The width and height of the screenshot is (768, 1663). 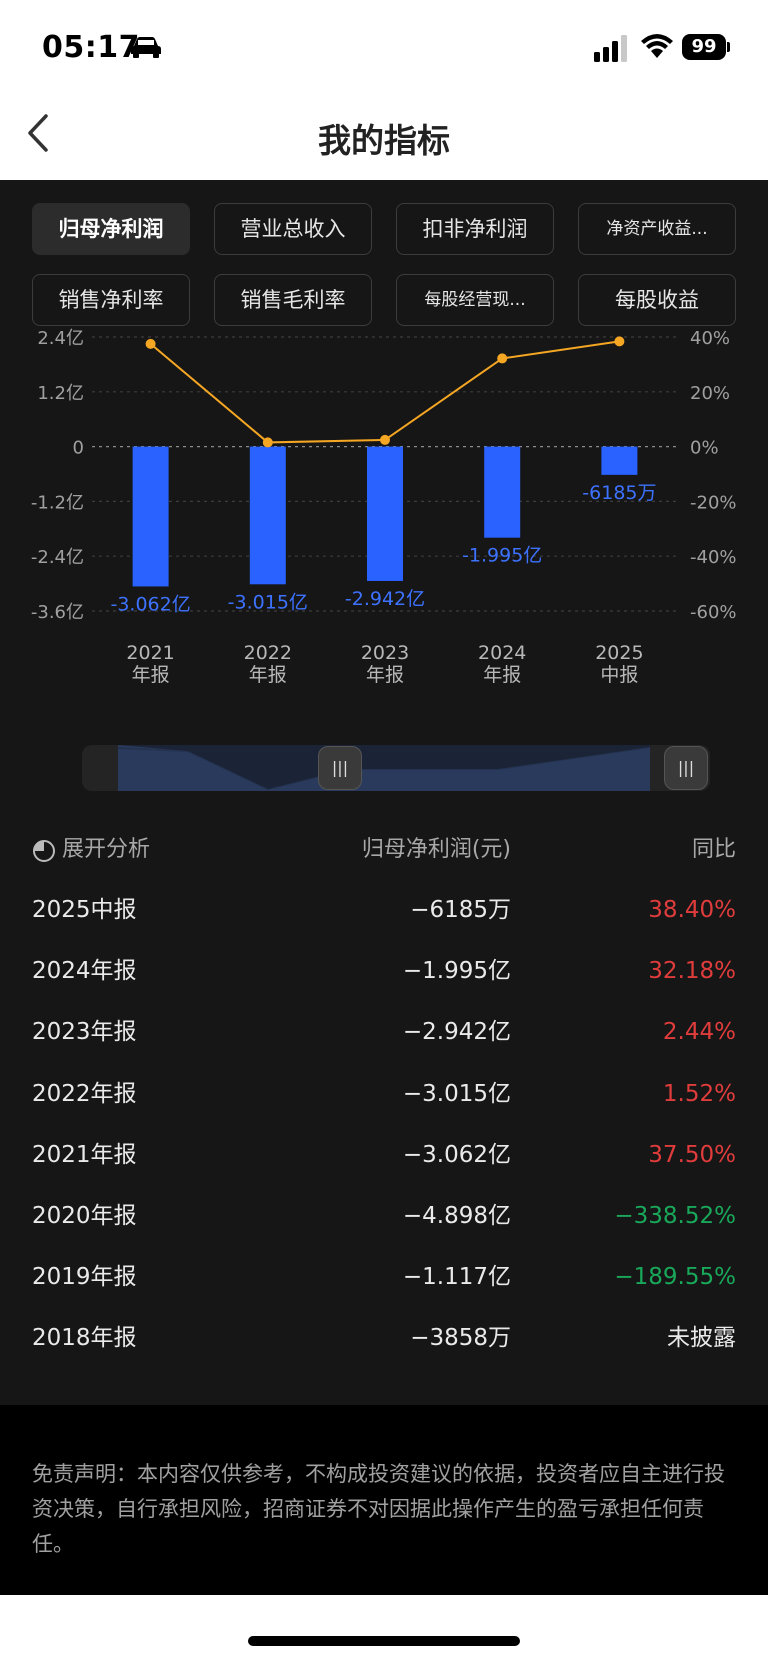 What do you see at coordinates (37, 133) in the screenshot?
I see `back-arrow-icon` at bounding box center [37, 133].